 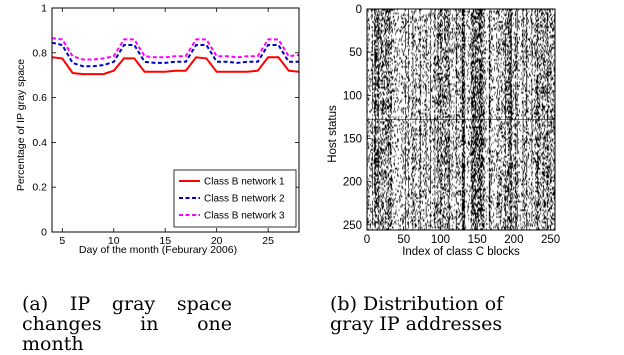 I want to click on x-tick-label: 15, so click(x=165, y=241).